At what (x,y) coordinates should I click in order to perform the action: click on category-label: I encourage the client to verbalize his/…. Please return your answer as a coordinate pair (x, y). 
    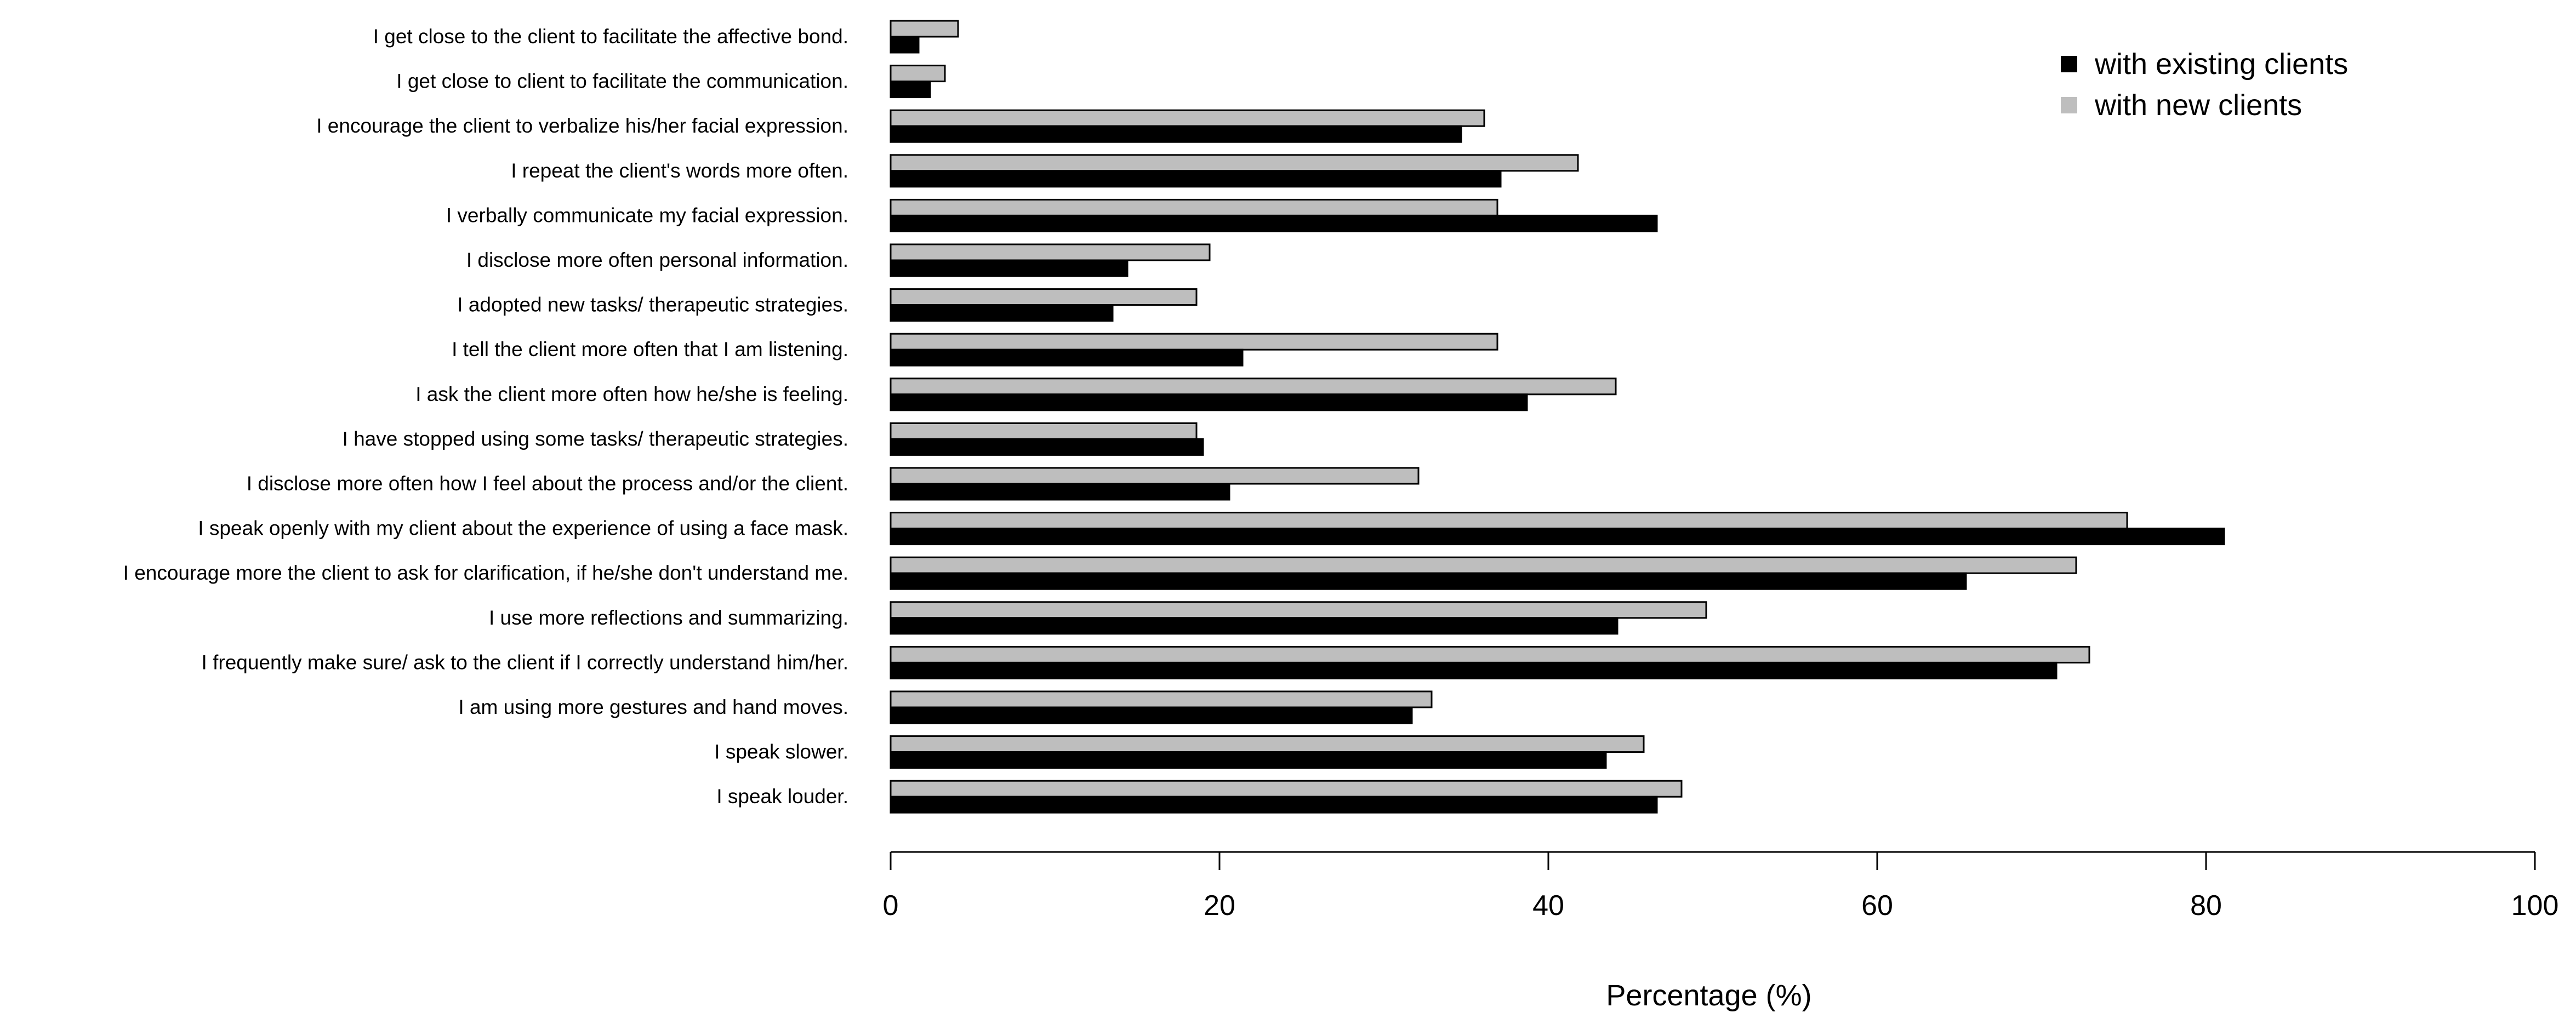
    Looking at the image, I should click on (582, 126).